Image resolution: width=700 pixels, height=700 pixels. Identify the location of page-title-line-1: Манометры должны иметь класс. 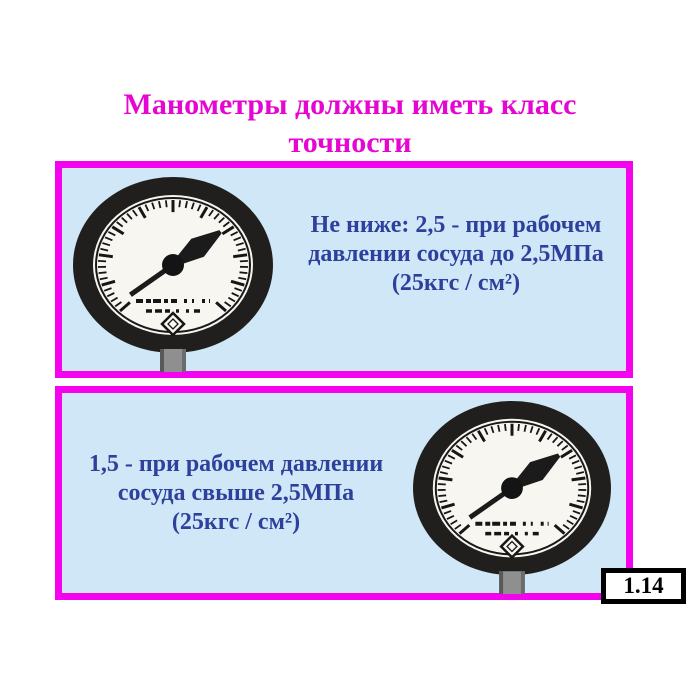
(350, 104).